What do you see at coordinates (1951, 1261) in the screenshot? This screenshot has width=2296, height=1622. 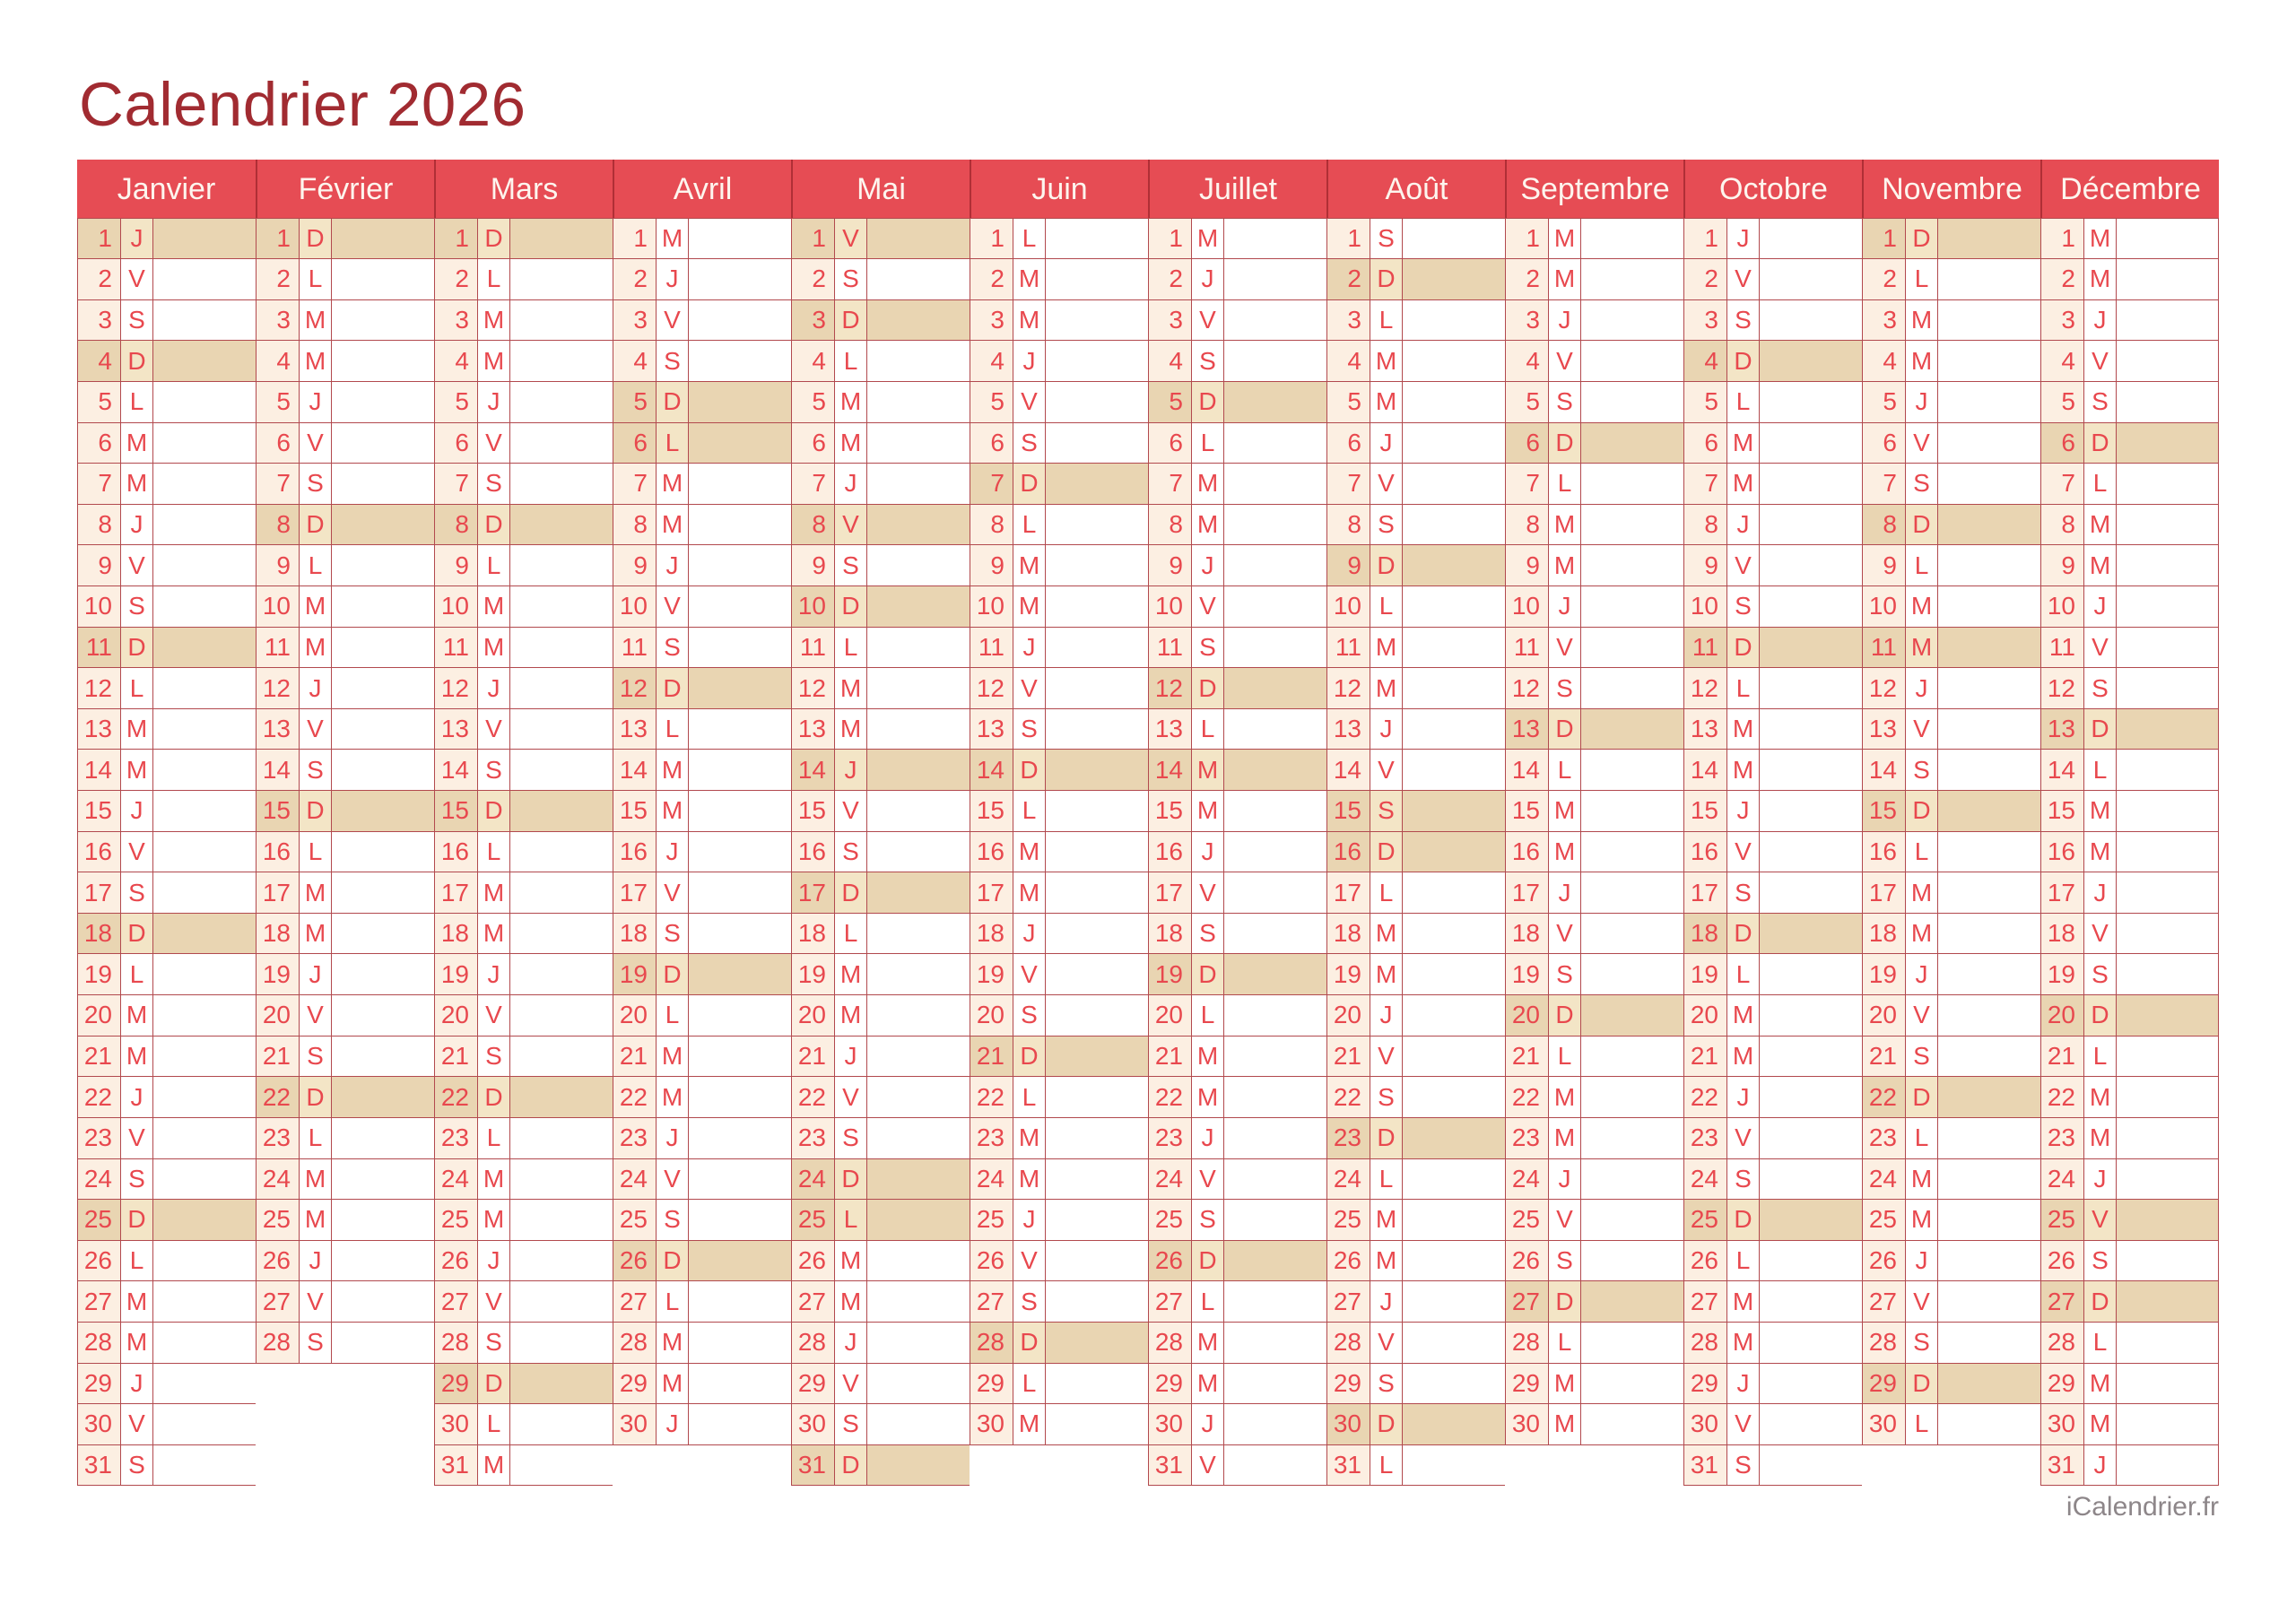 I see `day-row: 26 J` at bounding box center [1951, 1261].